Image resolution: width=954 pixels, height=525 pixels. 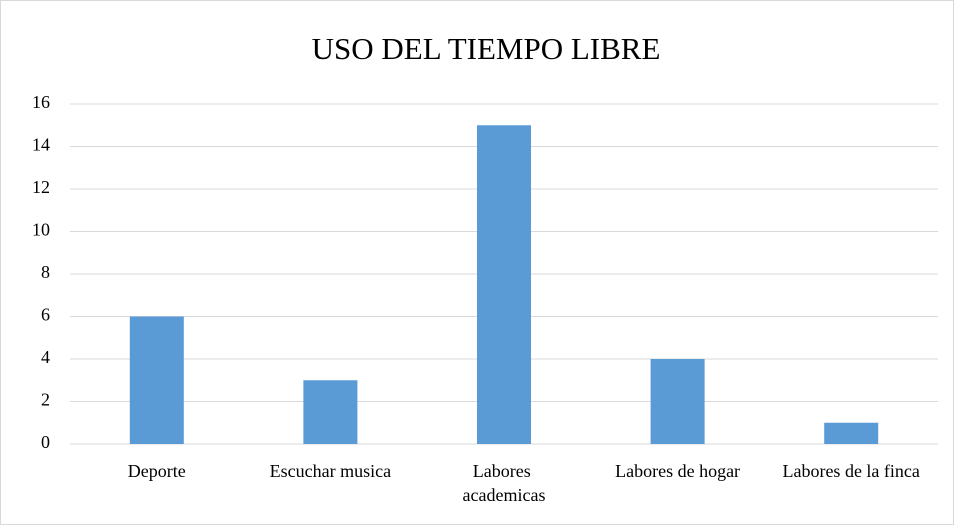 I want to click on x-tick-label: Labores de la finca, so click(x=850, y=471).